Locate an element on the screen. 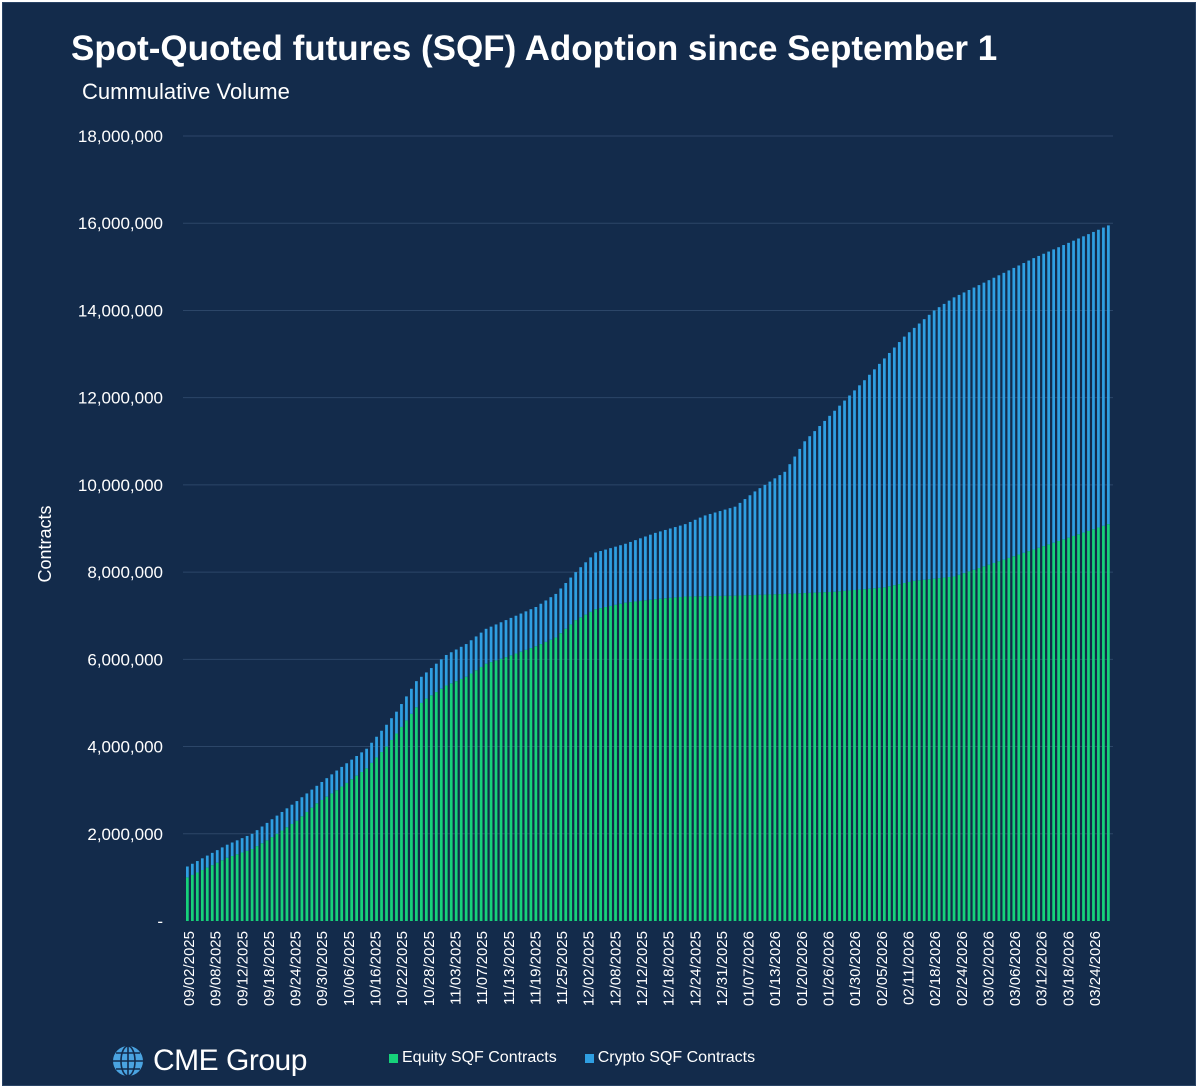 This screenshot has height=1090, width=1200. x-tick-label: 01/07/2026 is located at coordinates (749, 968).